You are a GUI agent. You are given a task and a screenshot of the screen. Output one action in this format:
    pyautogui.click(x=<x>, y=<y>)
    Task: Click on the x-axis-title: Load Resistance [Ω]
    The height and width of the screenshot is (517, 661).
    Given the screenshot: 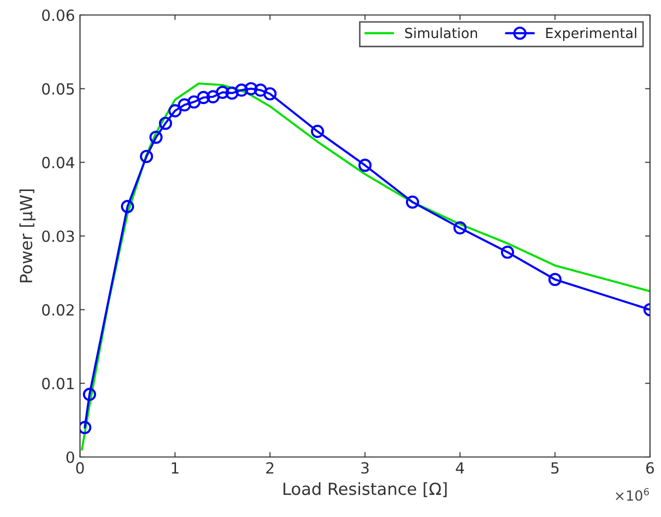 What is the action you would take?
    pyautogui.click(x=365, y=490)
    